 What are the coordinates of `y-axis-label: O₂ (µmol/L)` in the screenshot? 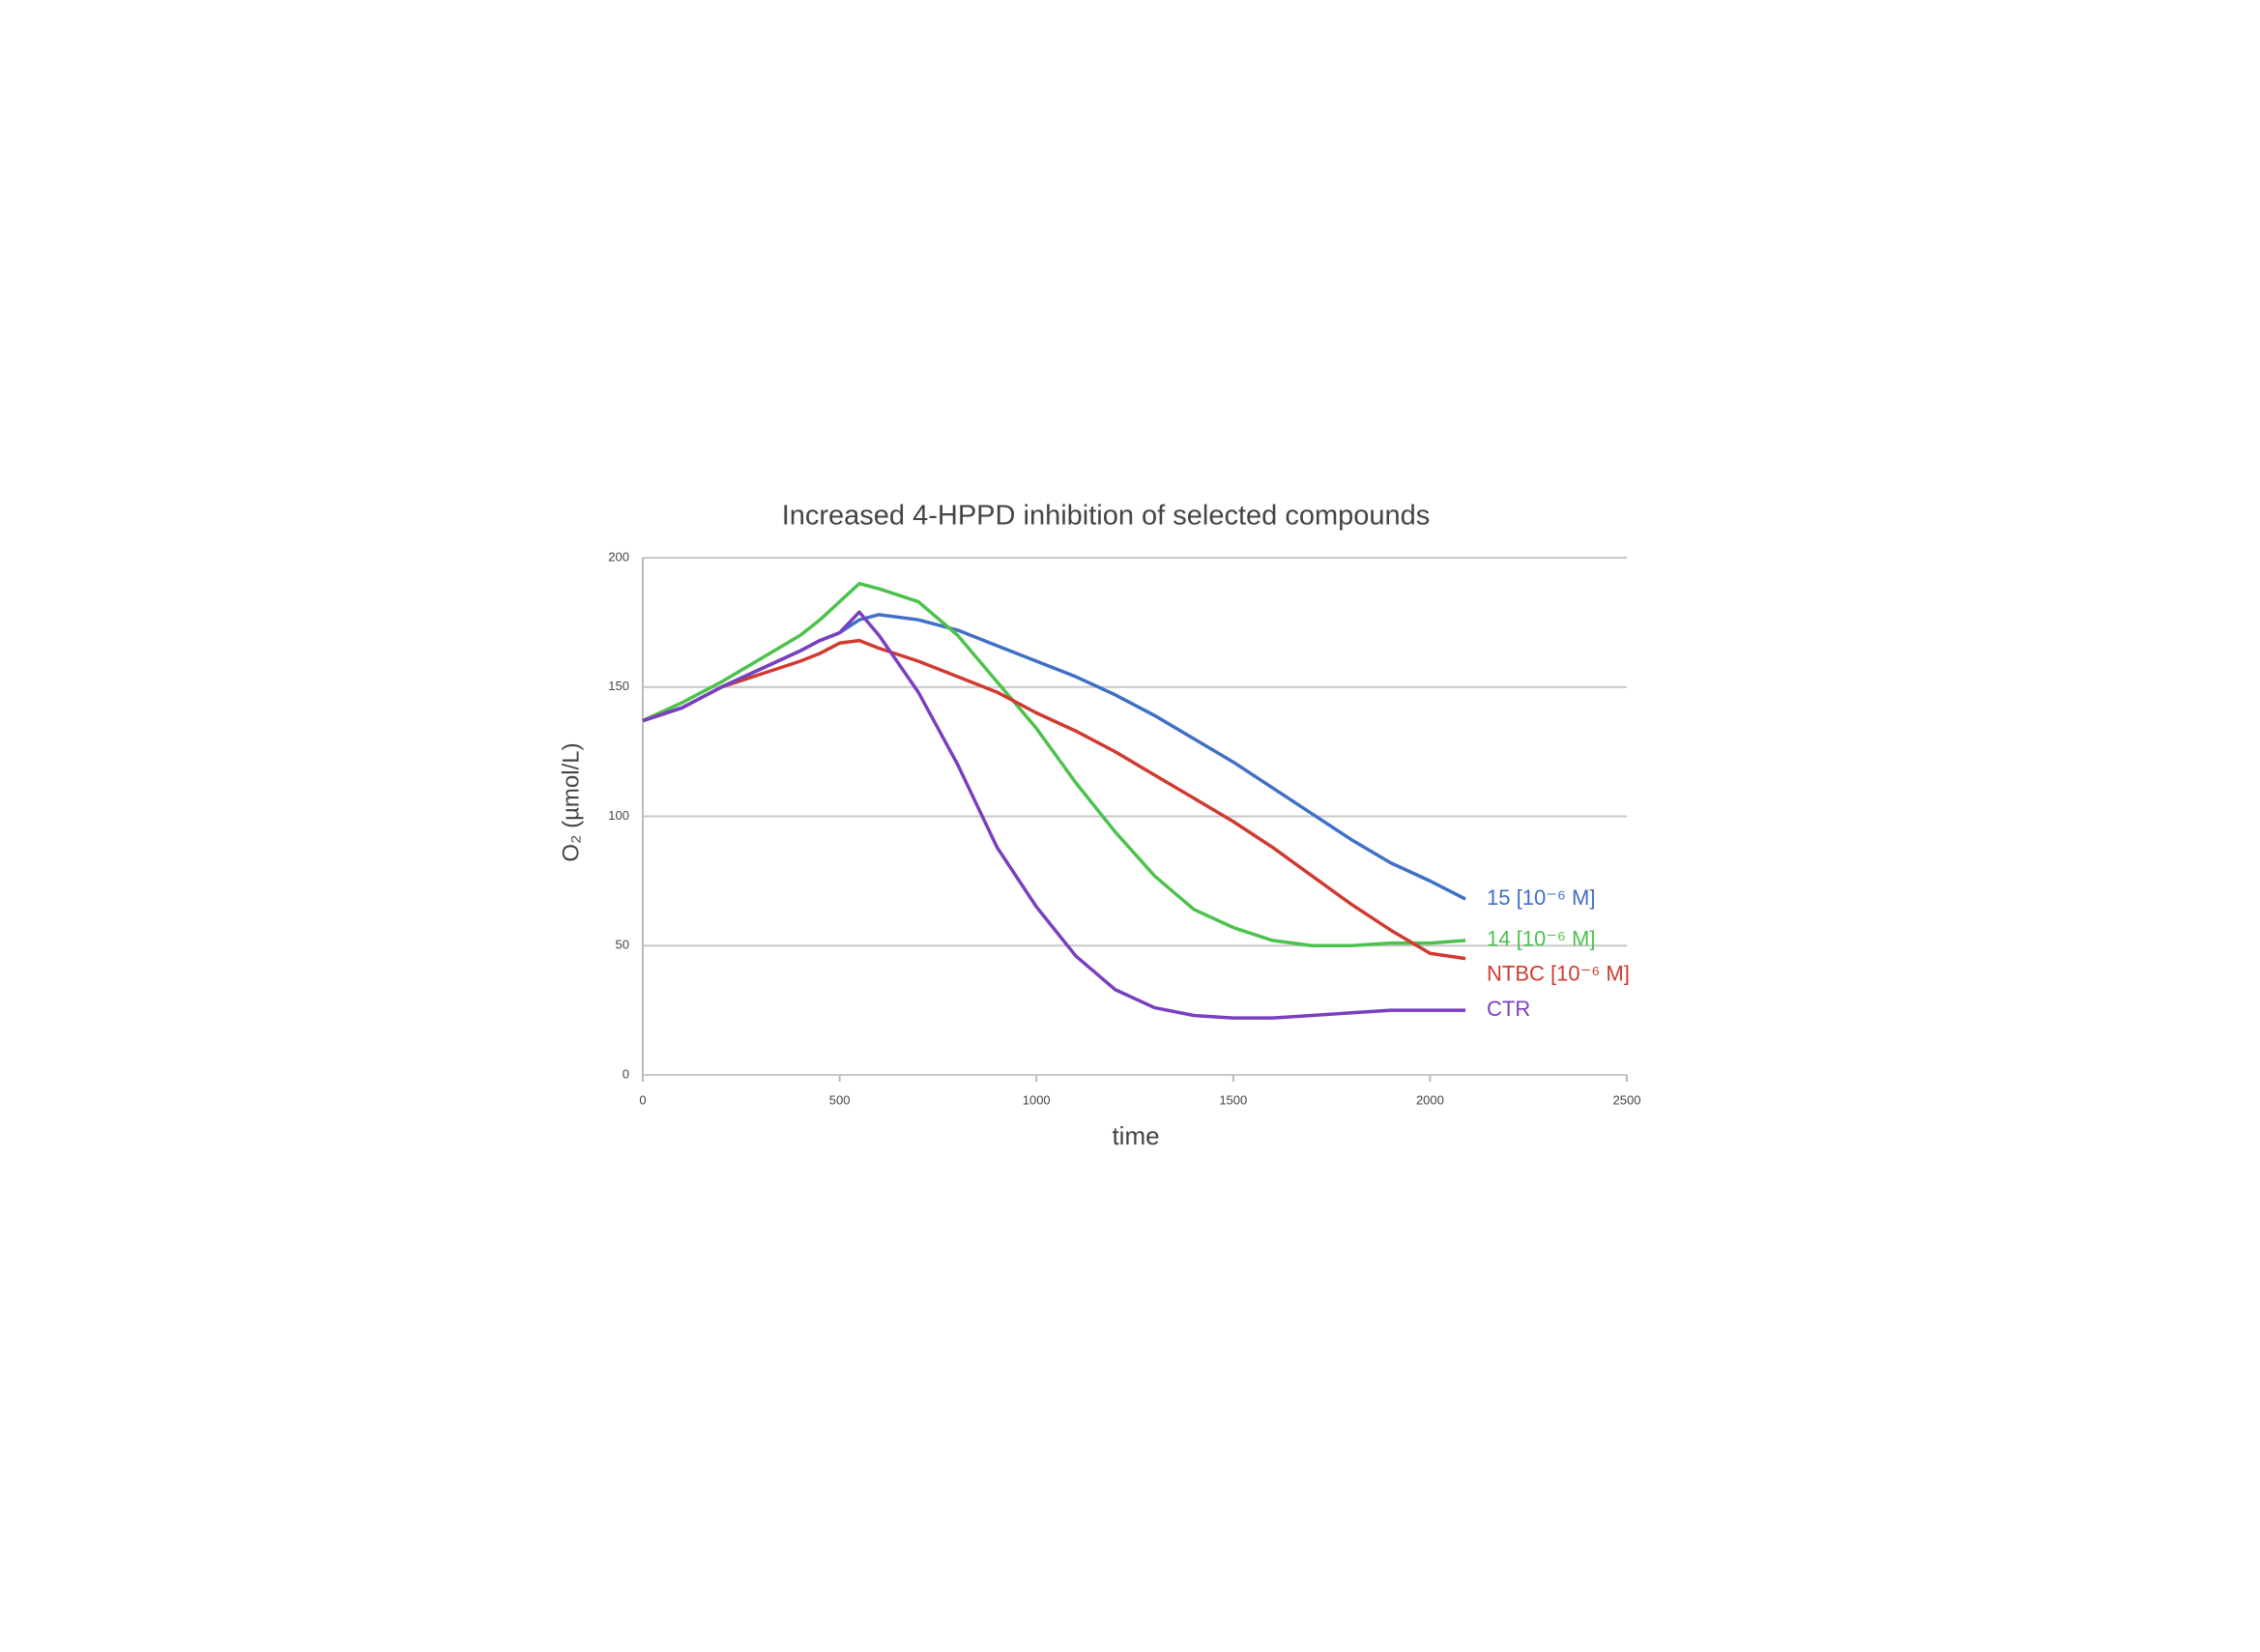 It's located at (571, 801).